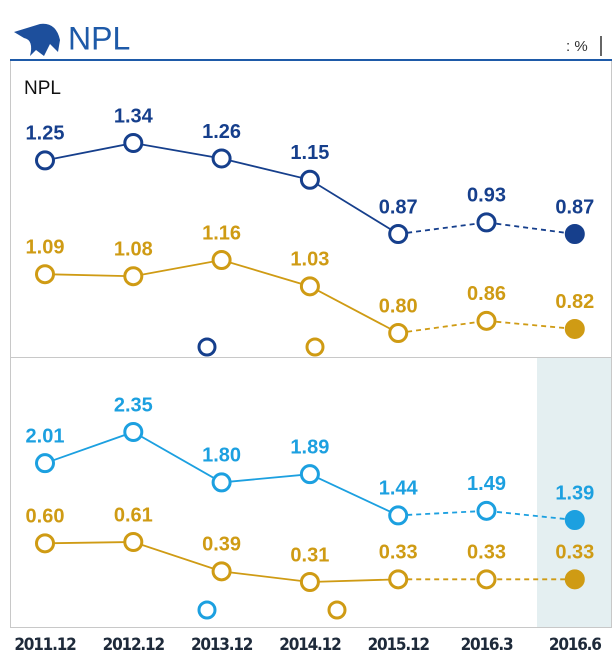 This screenshot has width=616, height=668. What do you see at coordinates (398, 306) in the screenshot?
I see `data-label: 0.80` at bounding box center [398, 306].